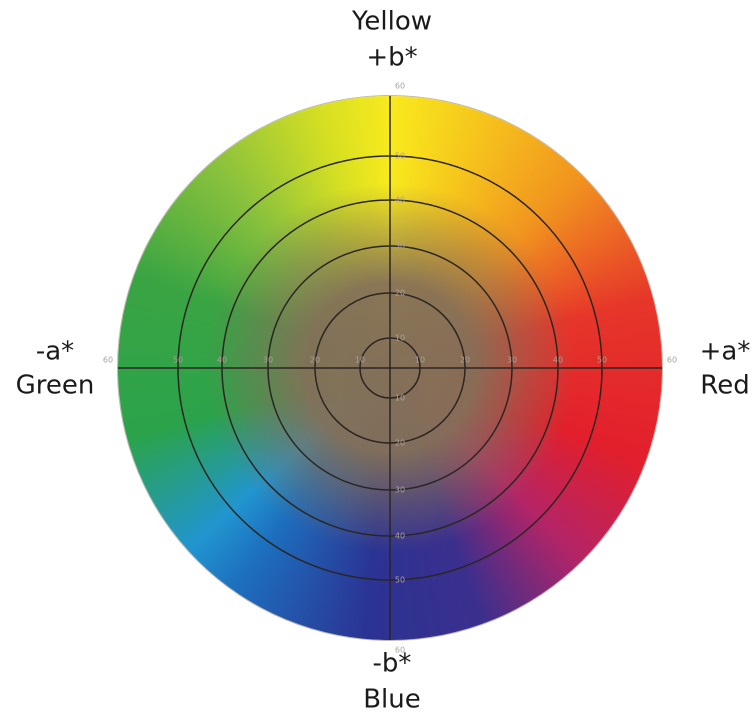  Describe the element at coordinates (55, 352) in the screenshot. I see `axis-symbol: -a*` at that location.